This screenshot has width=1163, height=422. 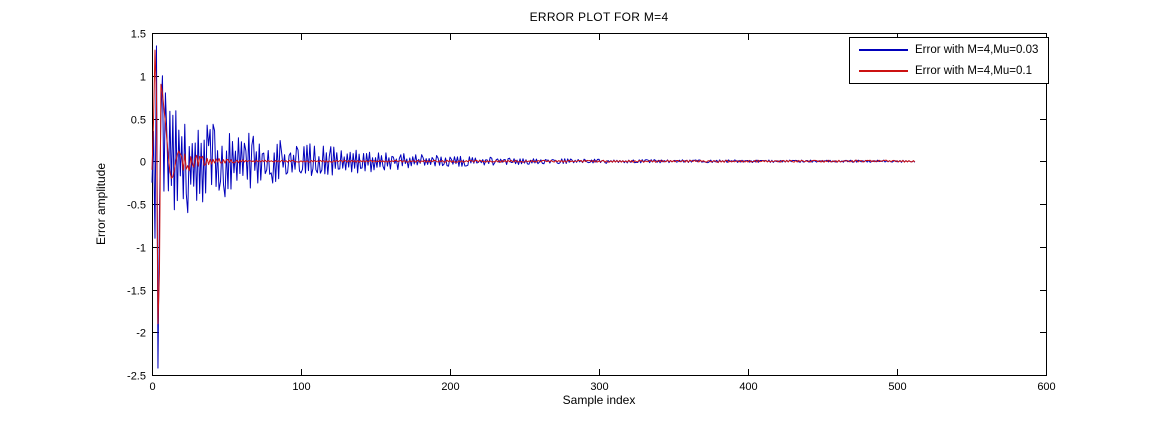 What do you see at coordinates (599, 17) in the screenshot?
I see `plot-title: ERROR PLOT FOR M=4` at bounding box center [599, 17].